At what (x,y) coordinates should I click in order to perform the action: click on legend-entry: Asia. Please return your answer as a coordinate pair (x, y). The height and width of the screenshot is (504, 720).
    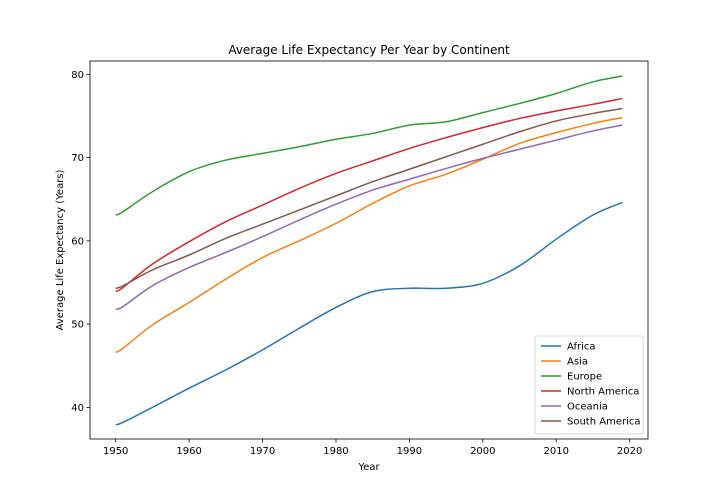
    Looking at the image, I should click on (577, 362).